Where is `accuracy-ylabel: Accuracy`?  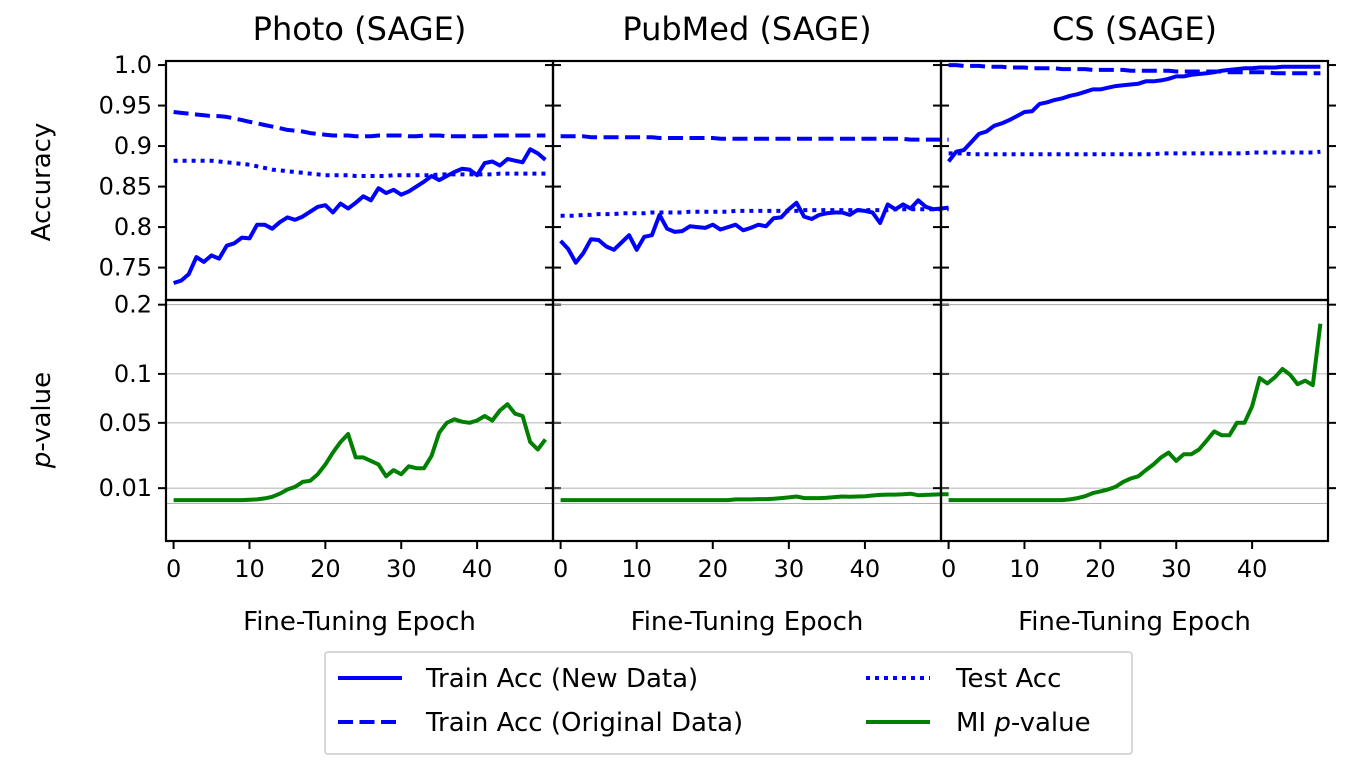
accuracy-ylabel: Accuracy is located at coordinates (42, 182).